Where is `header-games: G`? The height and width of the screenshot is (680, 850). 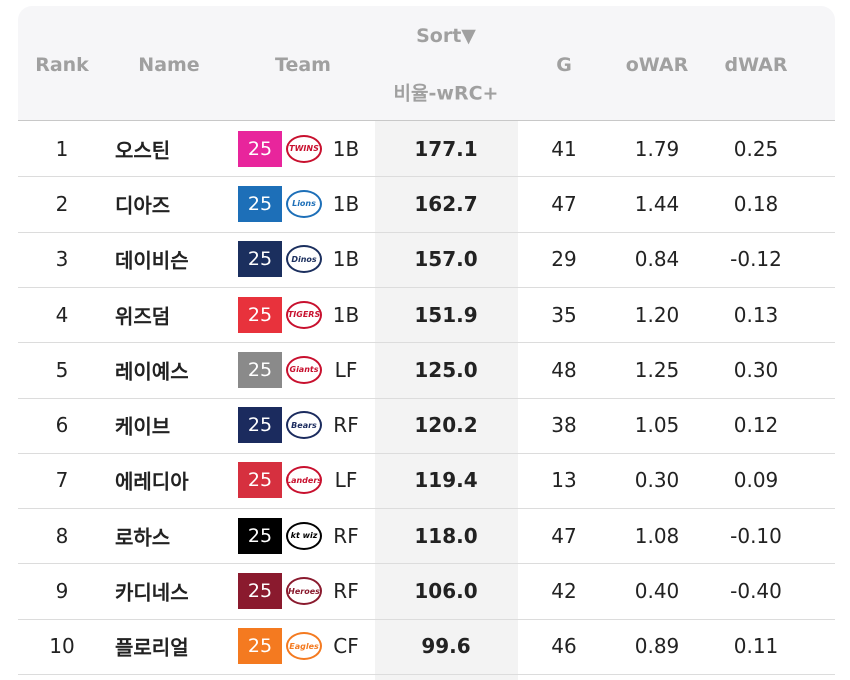 header-games: G is located at coordinates (564, 65).